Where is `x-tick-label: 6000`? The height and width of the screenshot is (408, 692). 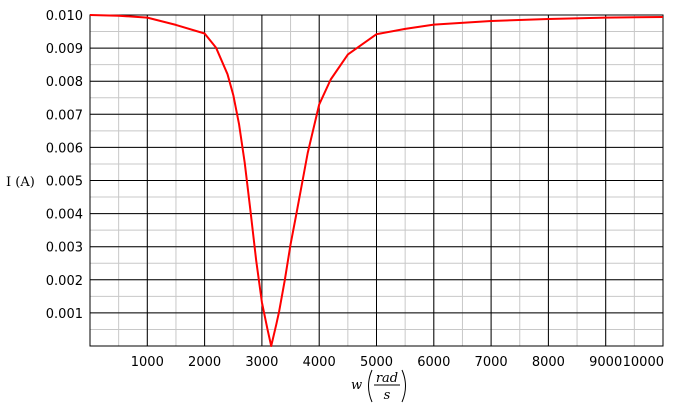
x-tick-label: 6000 is located at coordinates (433, 362).